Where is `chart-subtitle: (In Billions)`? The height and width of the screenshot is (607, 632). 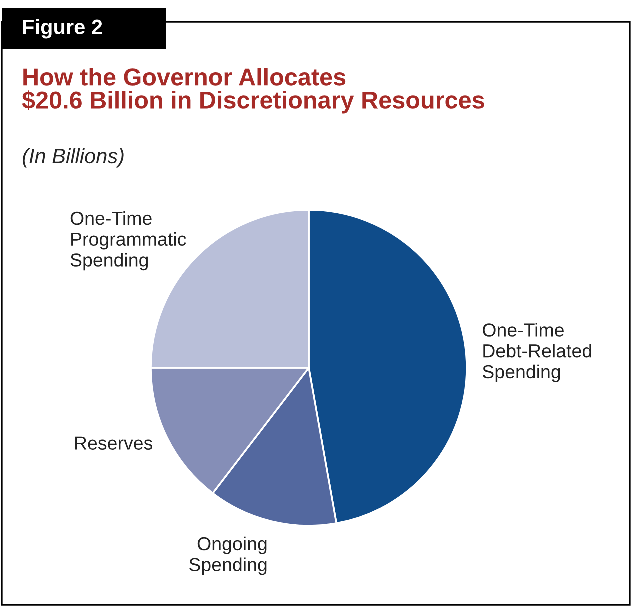
chart-subtitle: (In Billions) is located at coordinates (73, 158).